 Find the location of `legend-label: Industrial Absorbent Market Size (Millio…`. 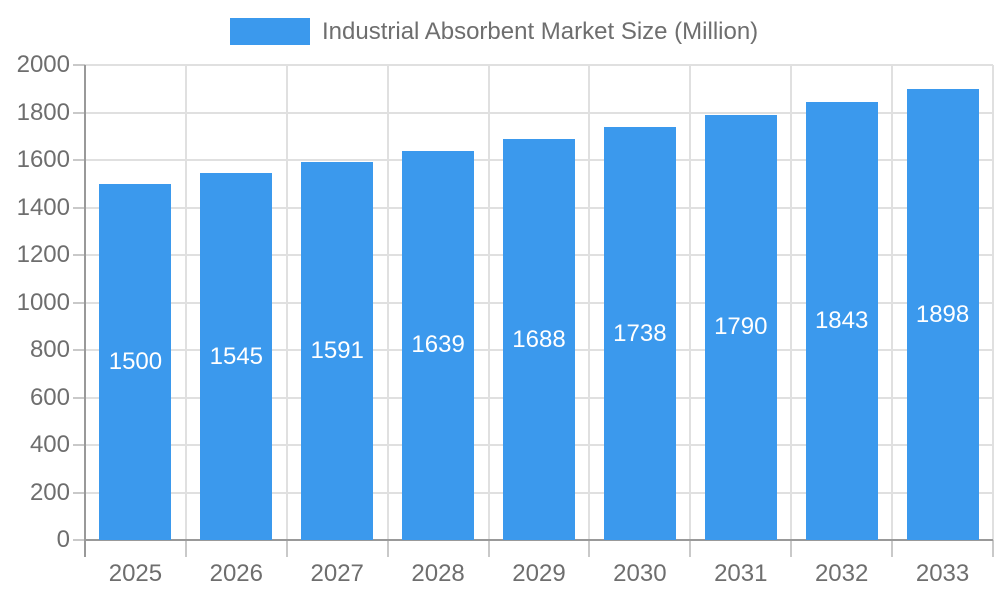

legend-label: Industrial Absorbent Market Size (Millio… is located at coordinates (540, 31).